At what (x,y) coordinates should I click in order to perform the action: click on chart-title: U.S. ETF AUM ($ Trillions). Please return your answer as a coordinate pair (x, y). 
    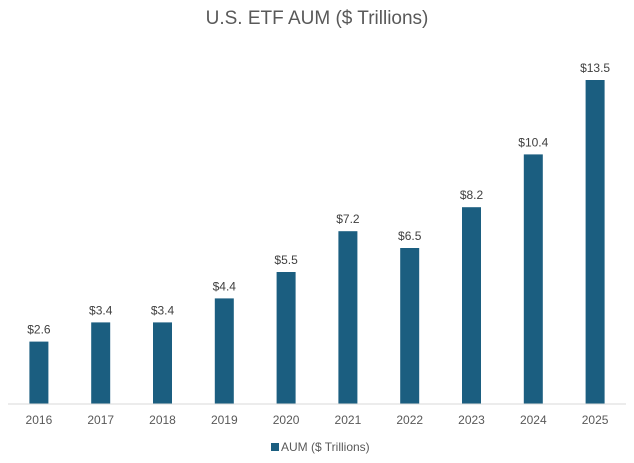
    Looking at the image, I should click on (317, 18).